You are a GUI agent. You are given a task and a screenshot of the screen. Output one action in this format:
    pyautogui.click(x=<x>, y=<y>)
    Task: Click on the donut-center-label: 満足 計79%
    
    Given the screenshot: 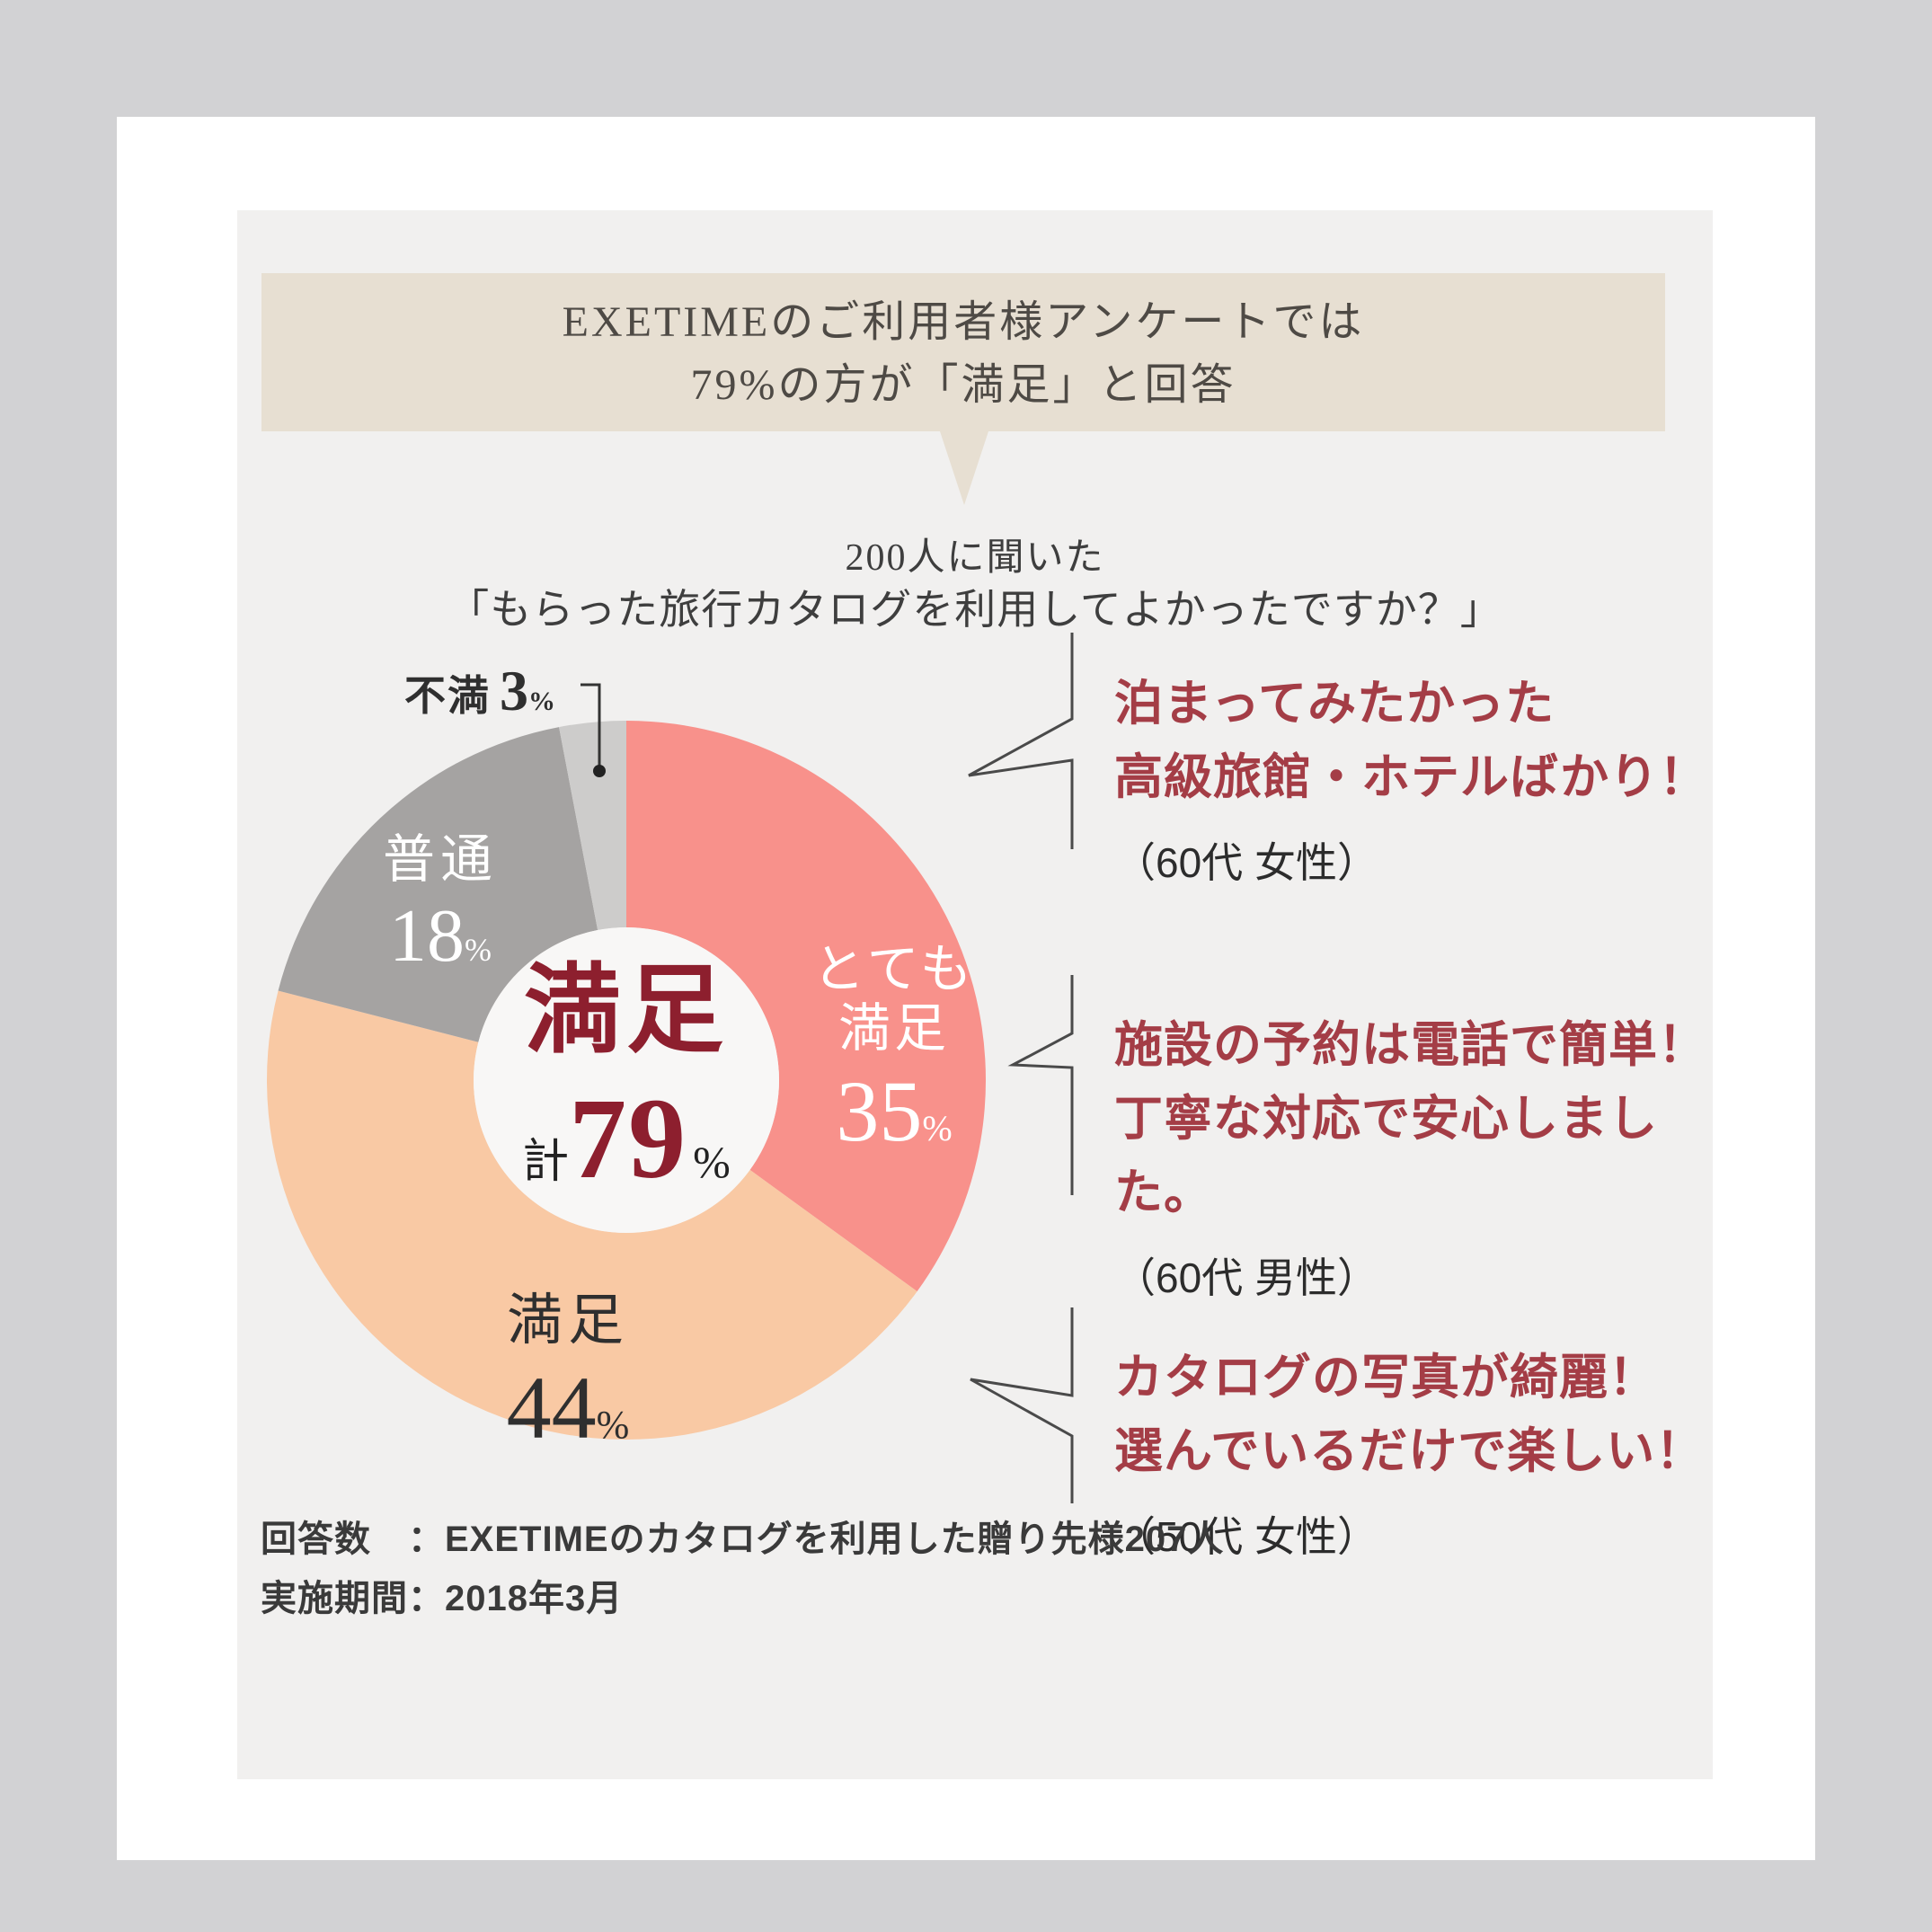 What is the action you would take?
    pyautogui.click(x=626, y=1080)
    